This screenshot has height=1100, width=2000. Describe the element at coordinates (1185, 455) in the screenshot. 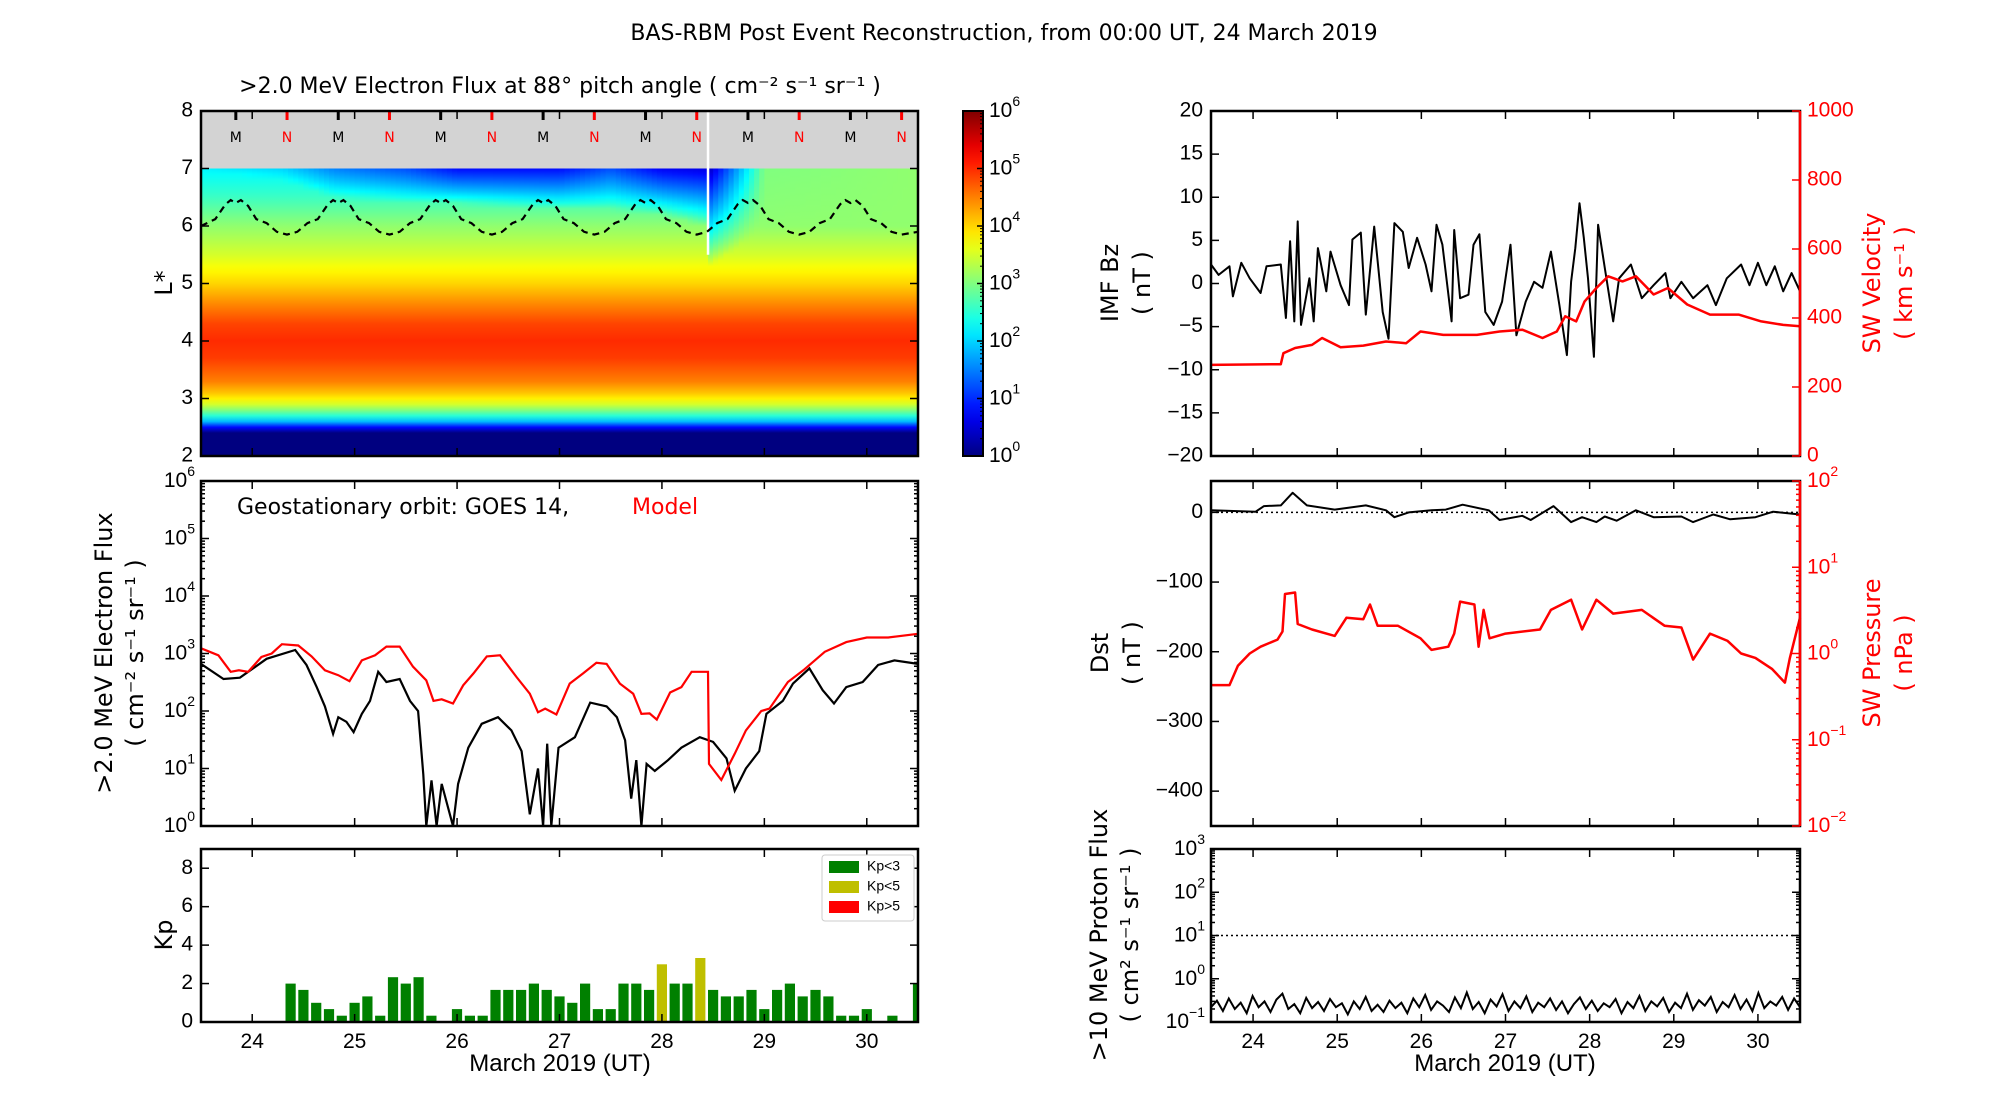

I see `y-tick-label: −20` at that location.